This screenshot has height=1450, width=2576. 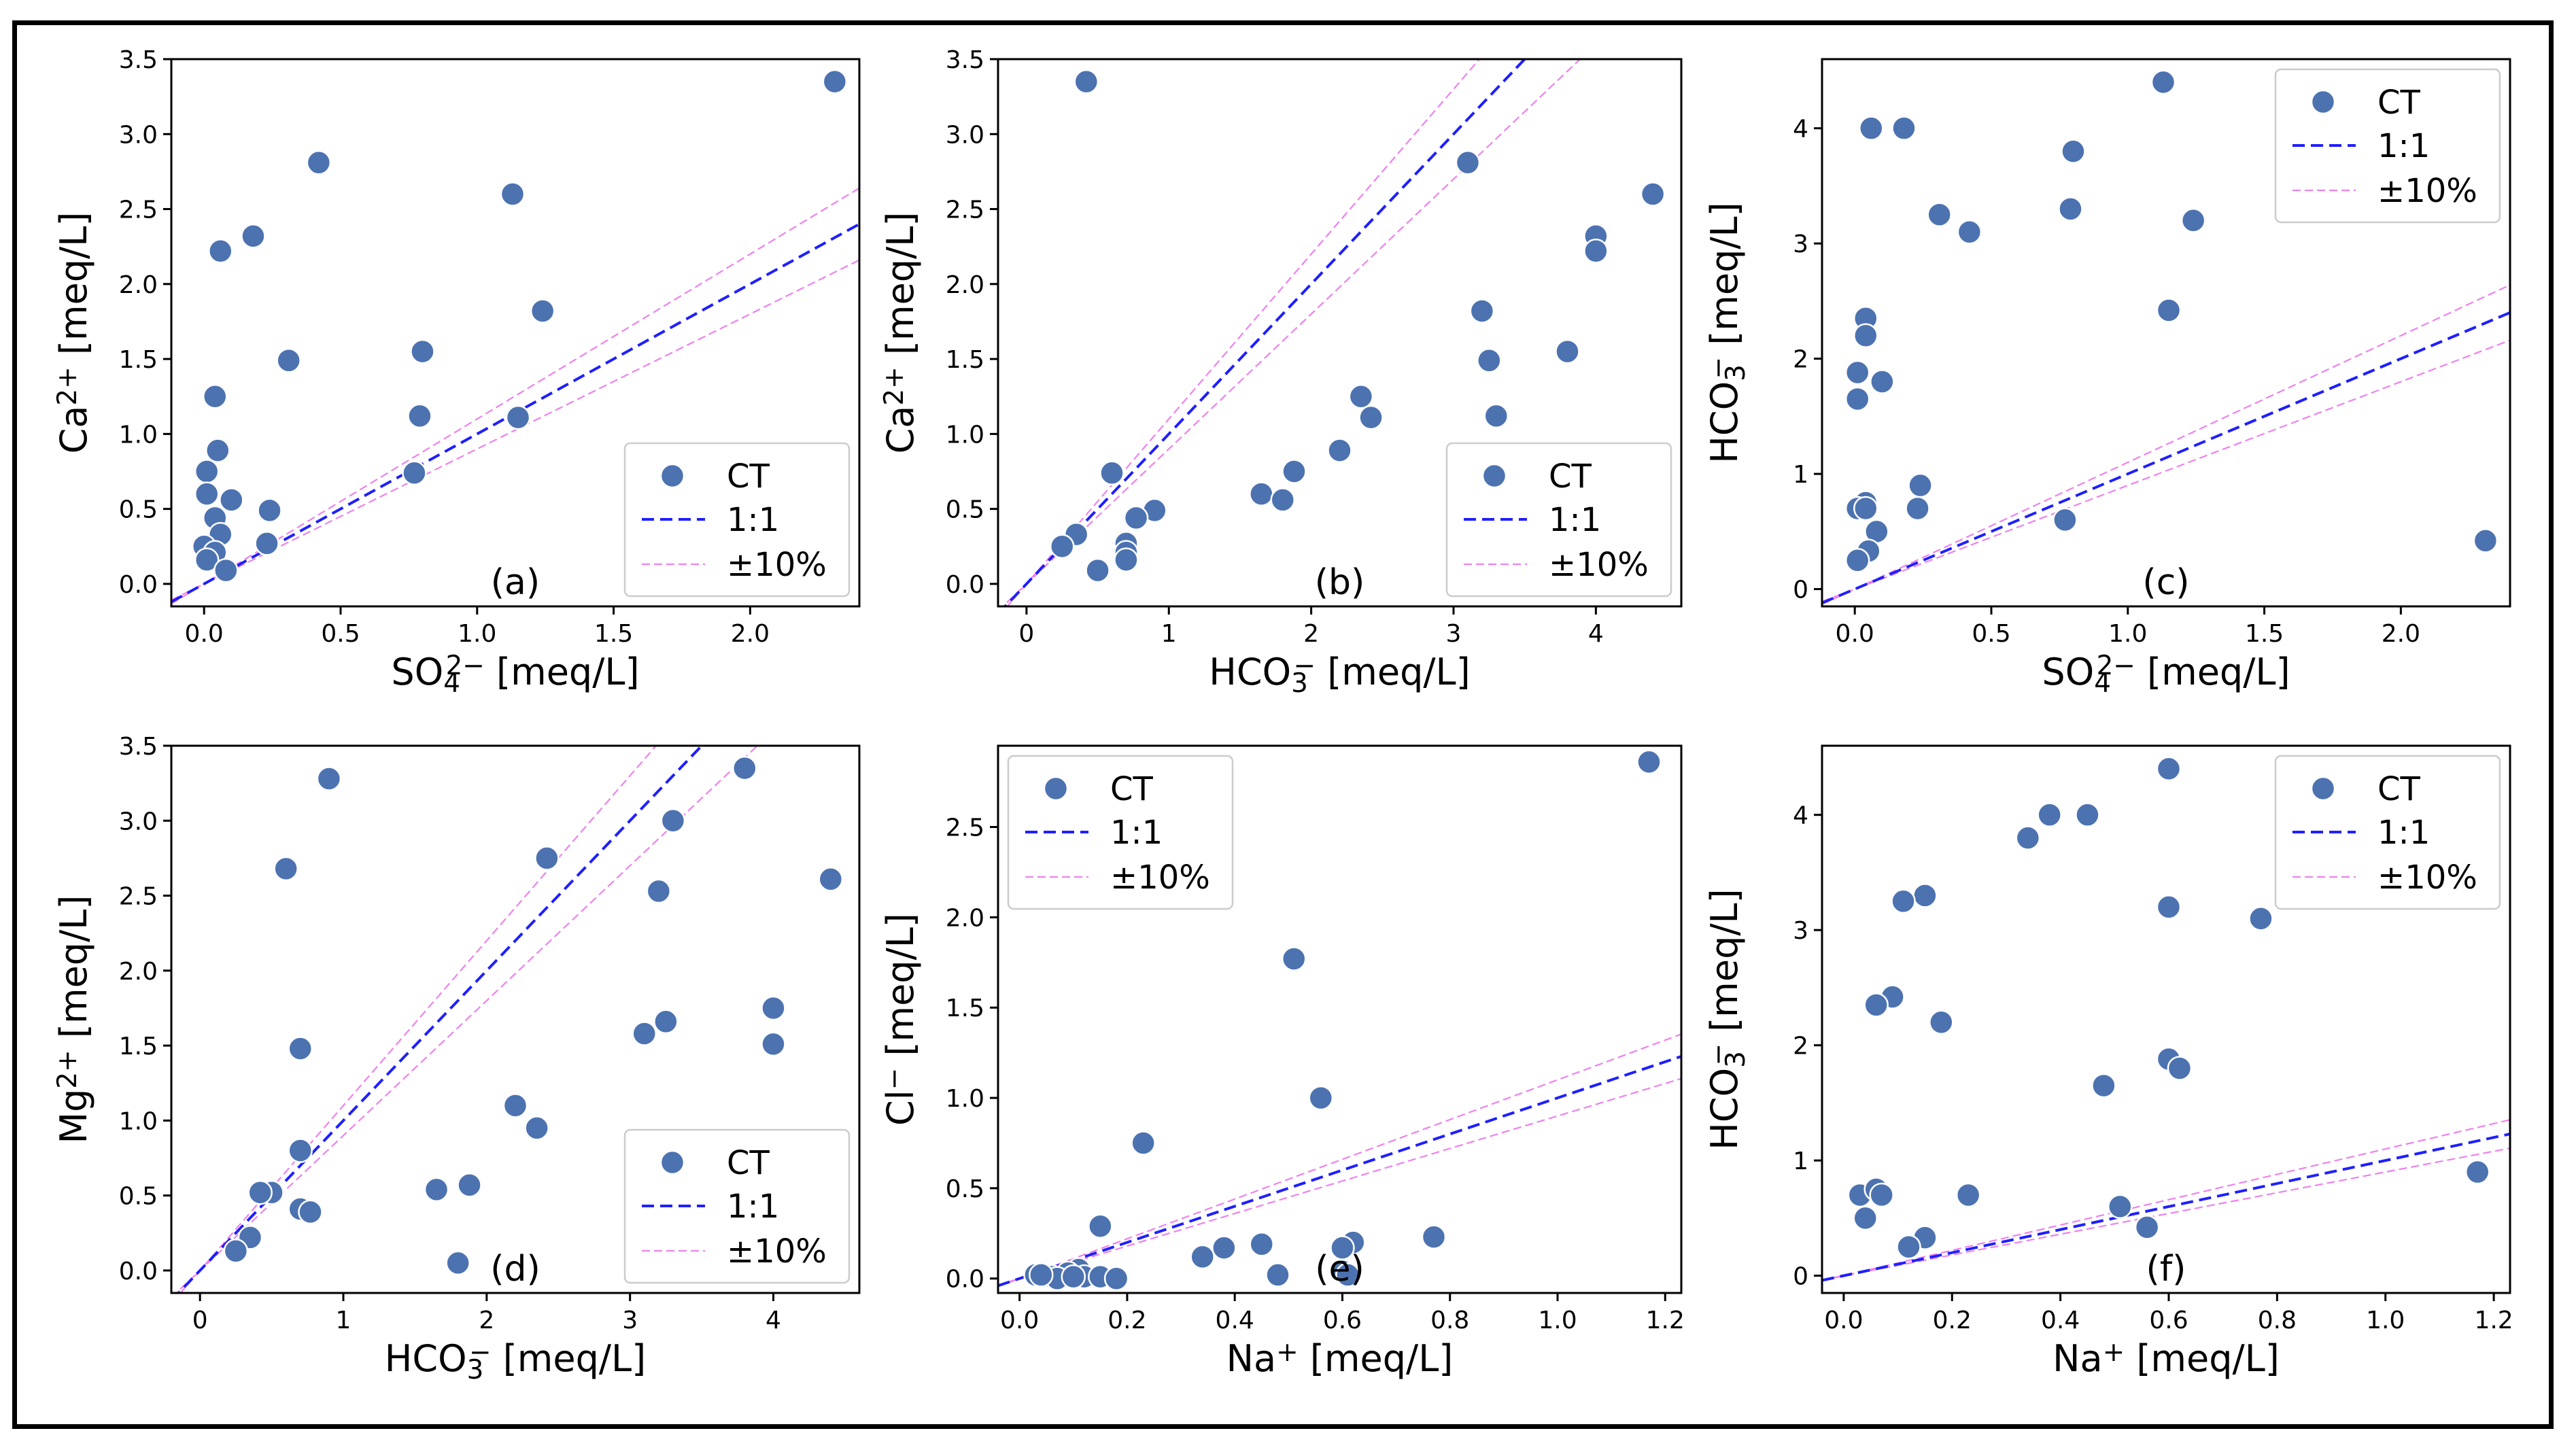 What do you see at coordinates (486, 1320) in the screenshot?
I see `x-tick-label: 2` at bounding box center [486, 1320].